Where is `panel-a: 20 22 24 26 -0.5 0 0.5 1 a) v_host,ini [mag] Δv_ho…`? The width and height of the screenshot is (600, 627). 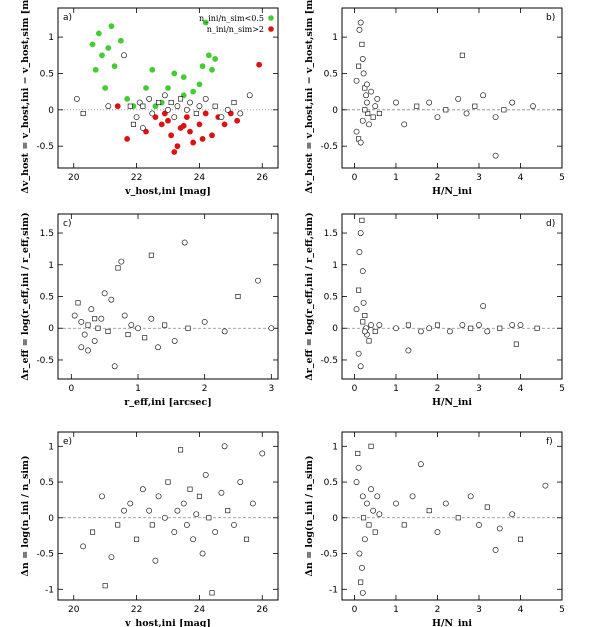
panel-a: 20 22 24 26 -0.5 0 0.5 1 a) v_host,ini [mag] Δv_ho… is located at coordinates (149, 98).